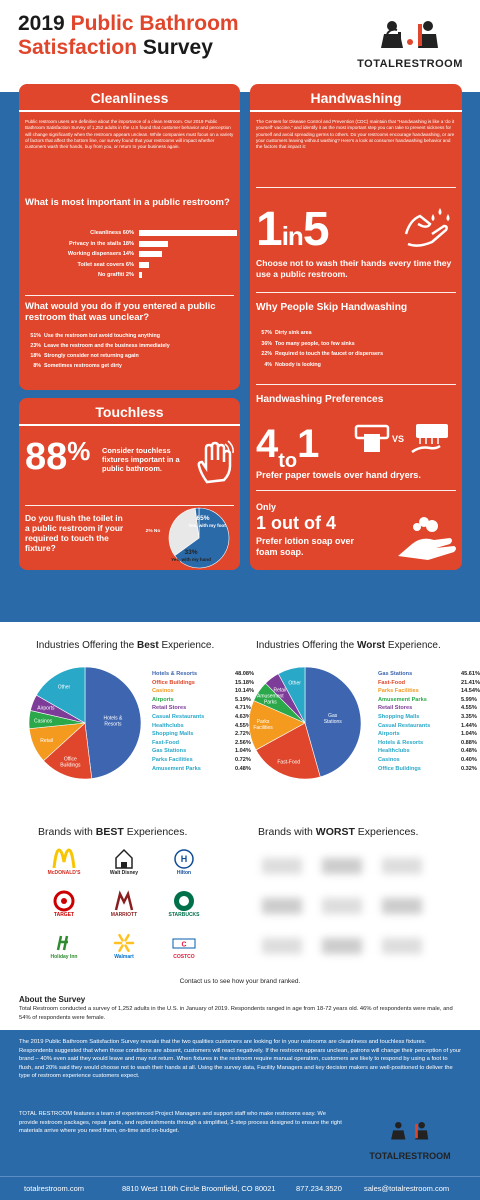  I want to click on hand-dryer-icon, so click(429, 439).